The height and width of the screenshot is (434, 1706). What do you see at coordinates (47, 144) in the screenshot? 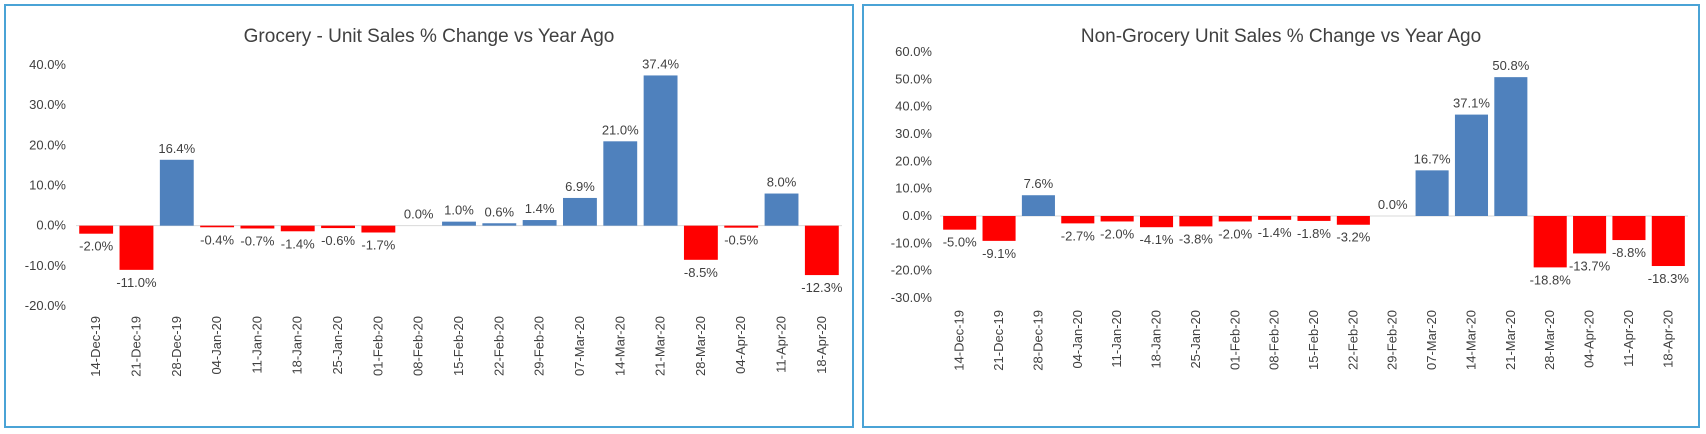
I see `grocery-y-tick-label: 20.0%` at bounding box center [47, 144].